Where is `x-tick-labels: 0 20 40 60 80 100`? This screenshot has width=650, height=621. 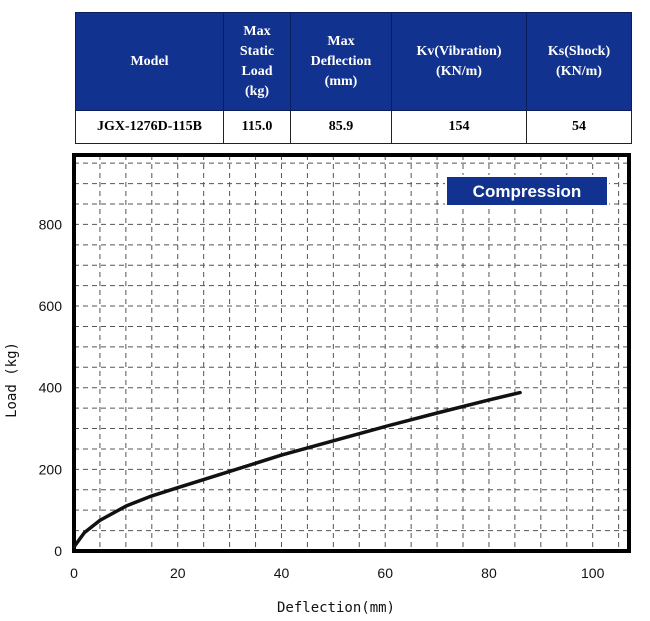
x-tick-labels: 0 20 40 60 80 100 is located at coordinates (337, 573).